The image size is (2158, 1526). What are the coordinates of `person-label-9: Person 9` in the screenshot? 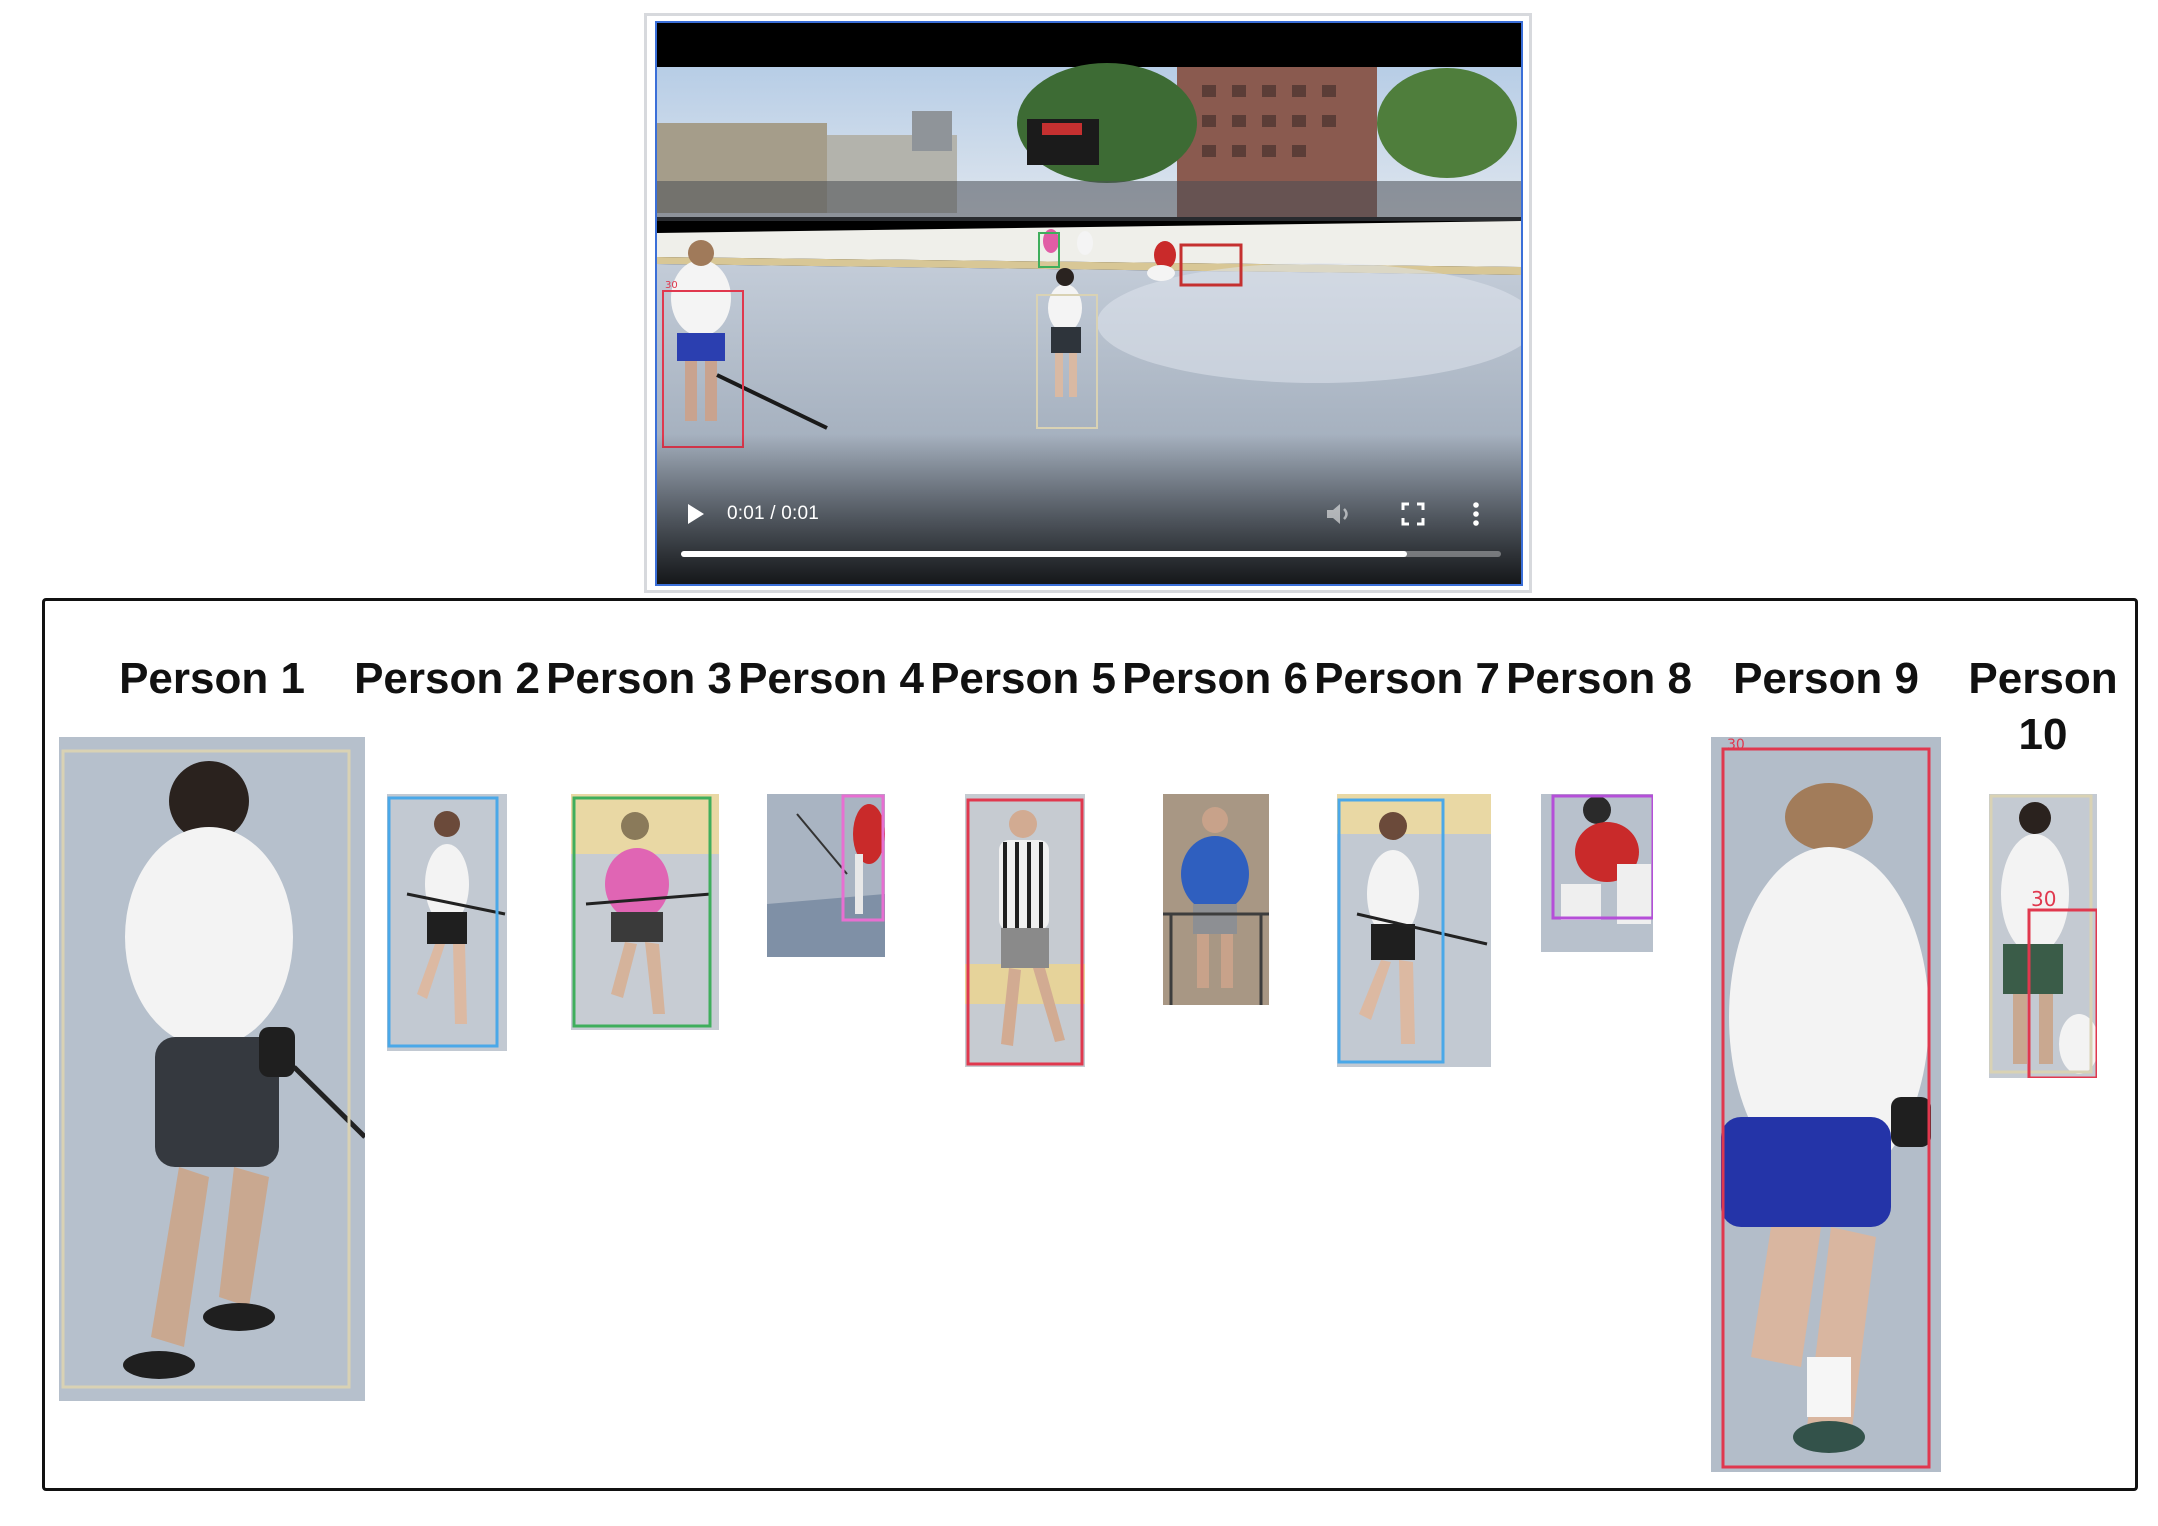 It's located at (1826, 678).